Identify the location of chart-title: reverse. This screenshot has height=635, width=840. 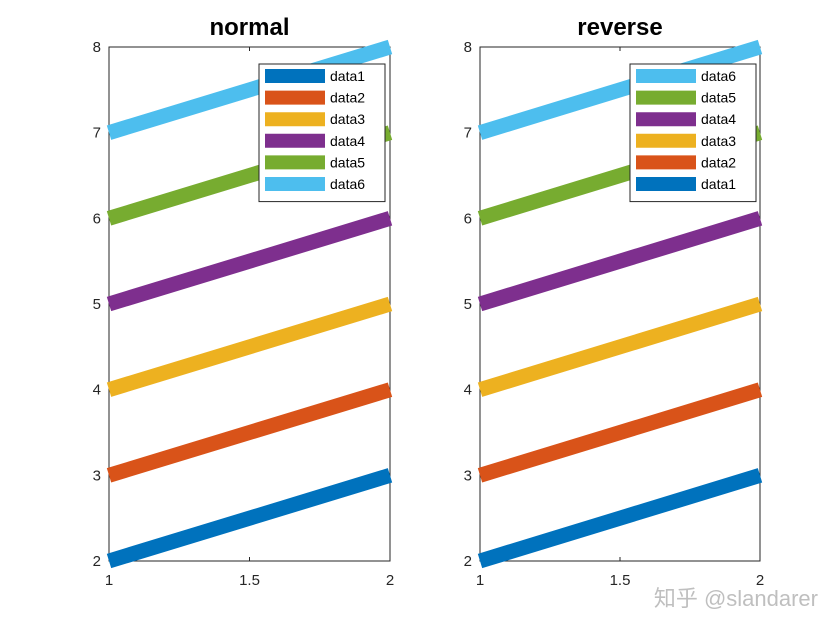
(619, 27).